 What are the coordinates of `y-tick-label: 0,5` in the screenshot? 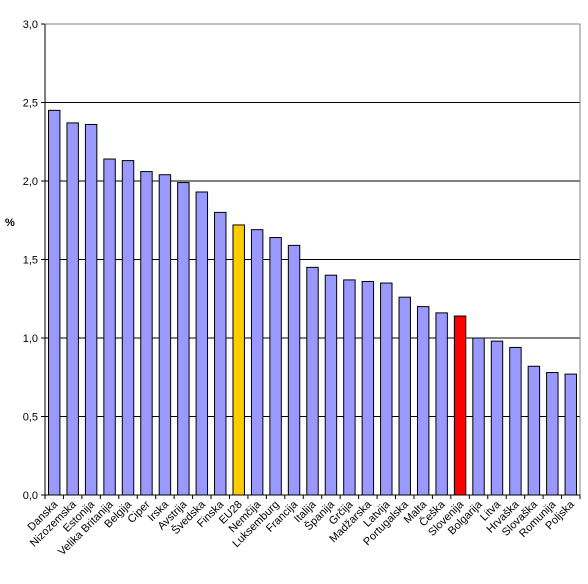 It's located at (30, 418).